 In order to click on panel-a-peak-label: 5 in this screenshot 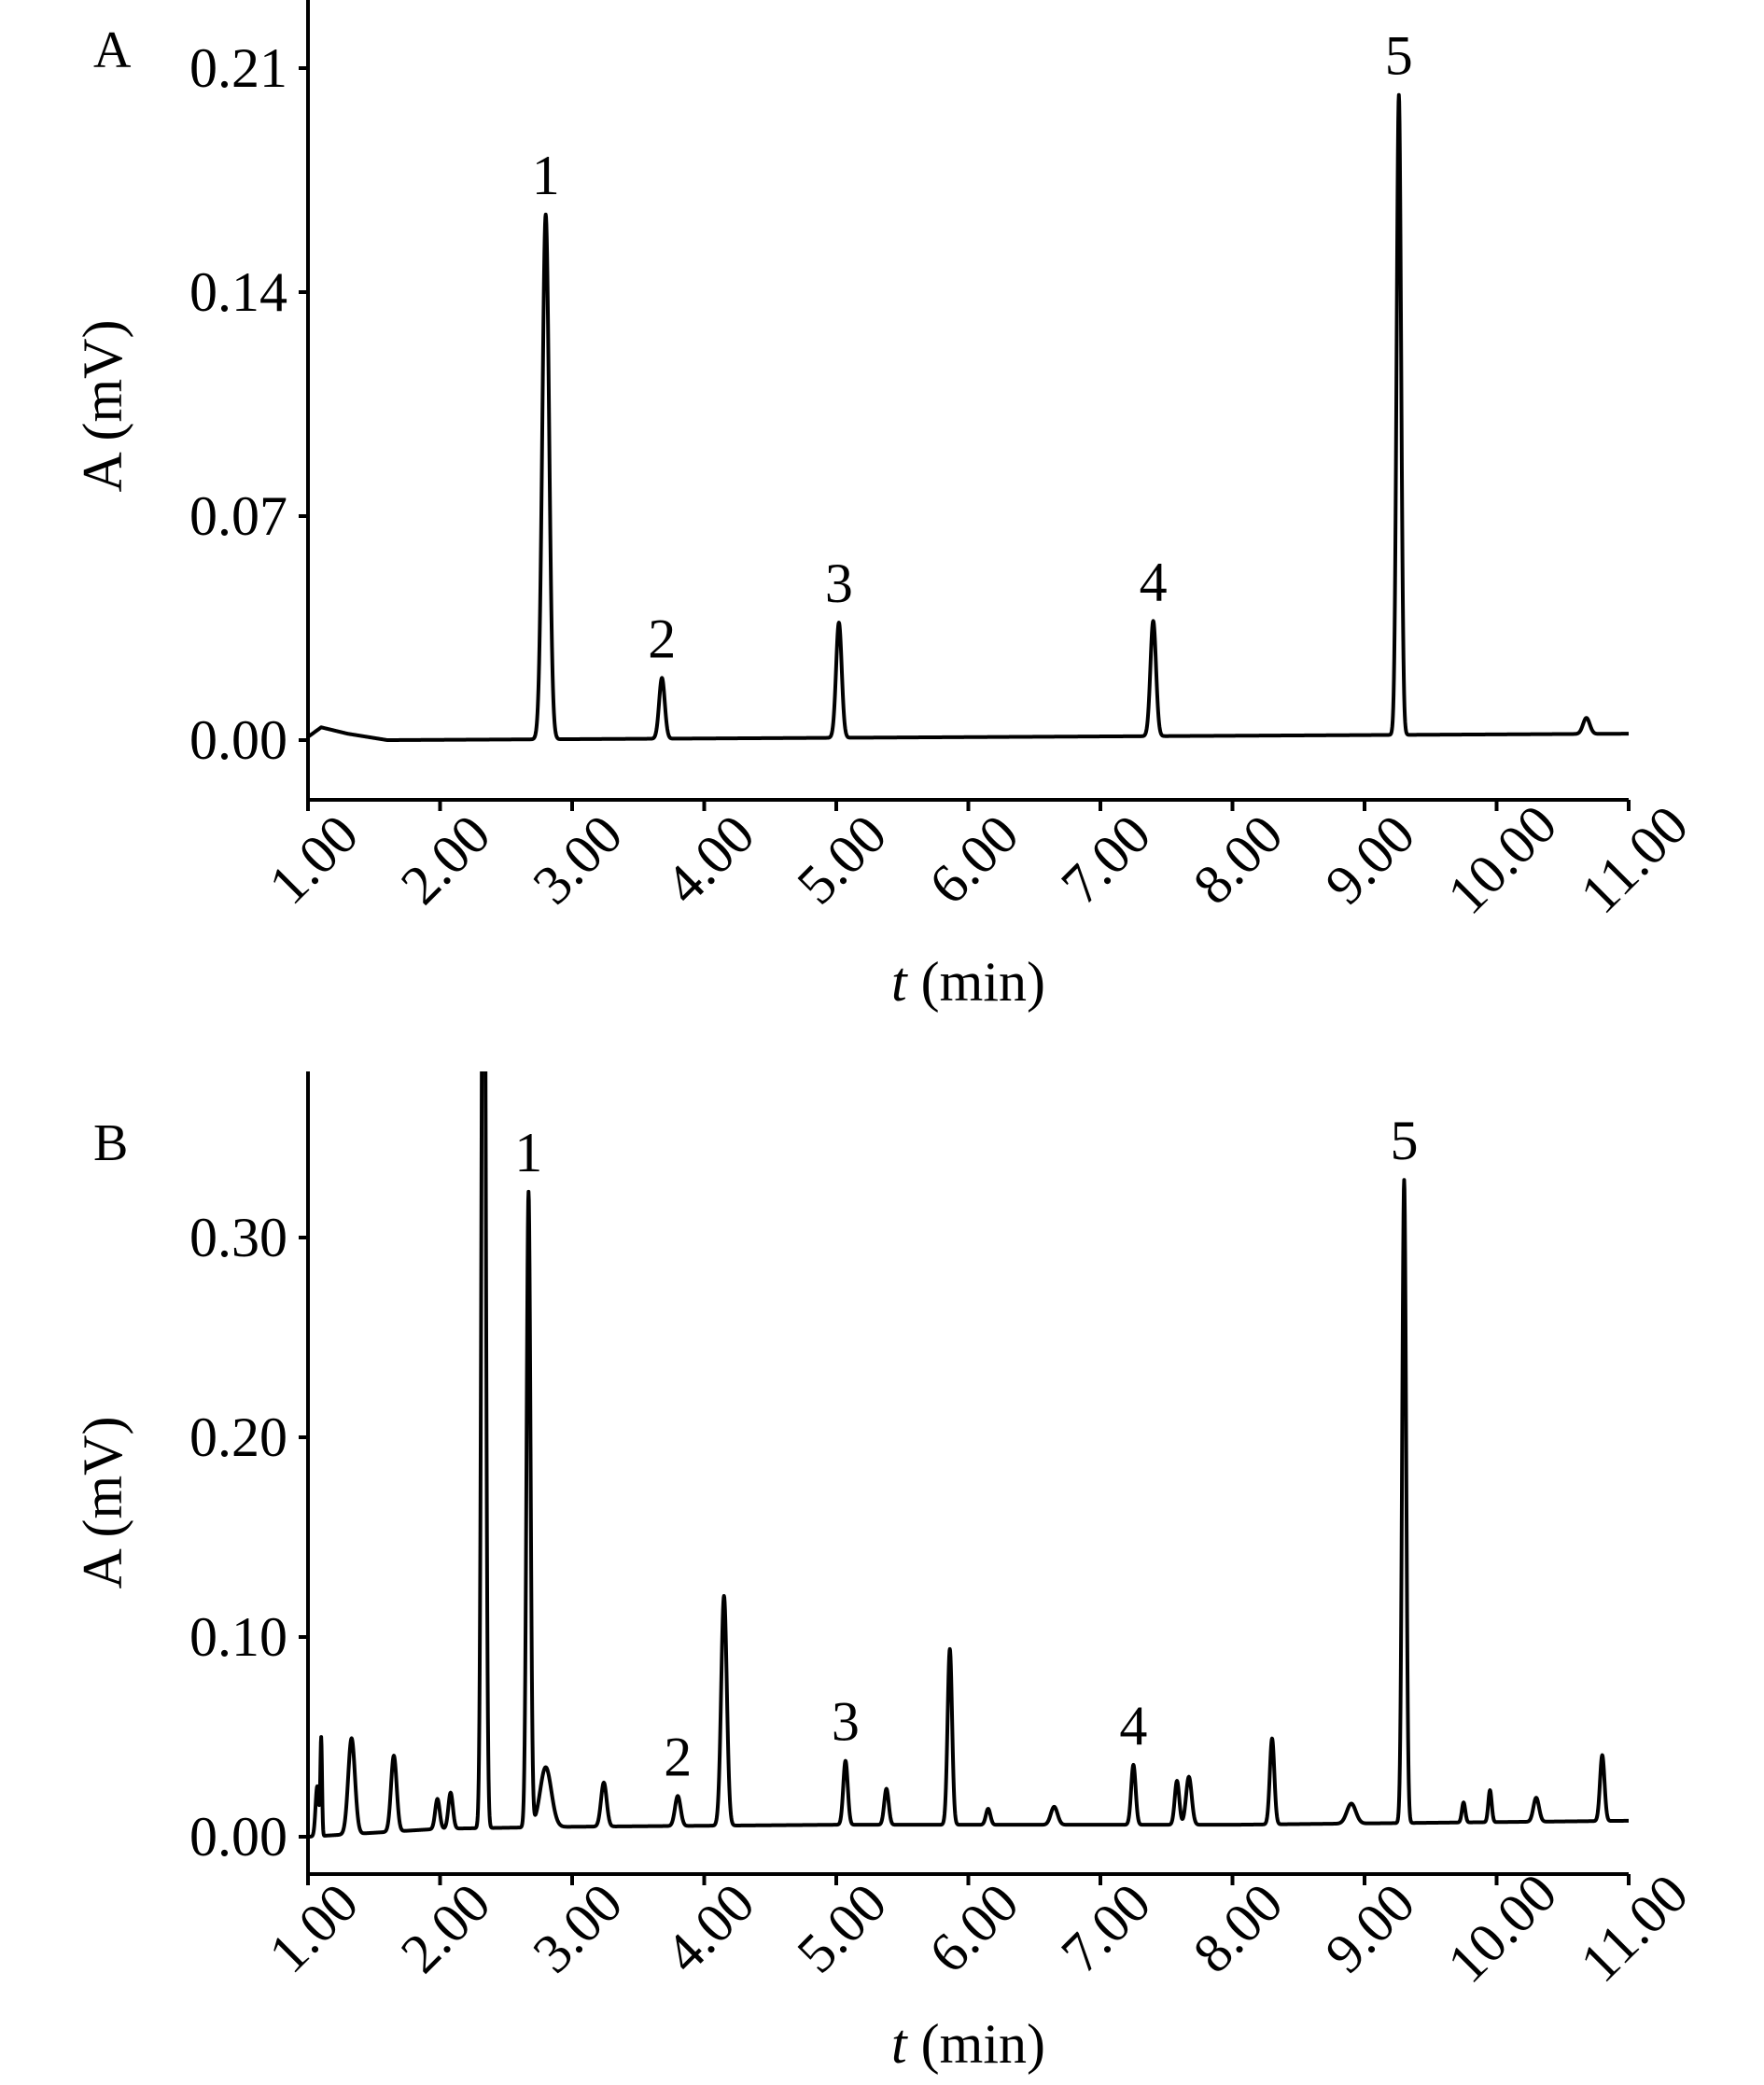, I will do `click(1399, 56)`.